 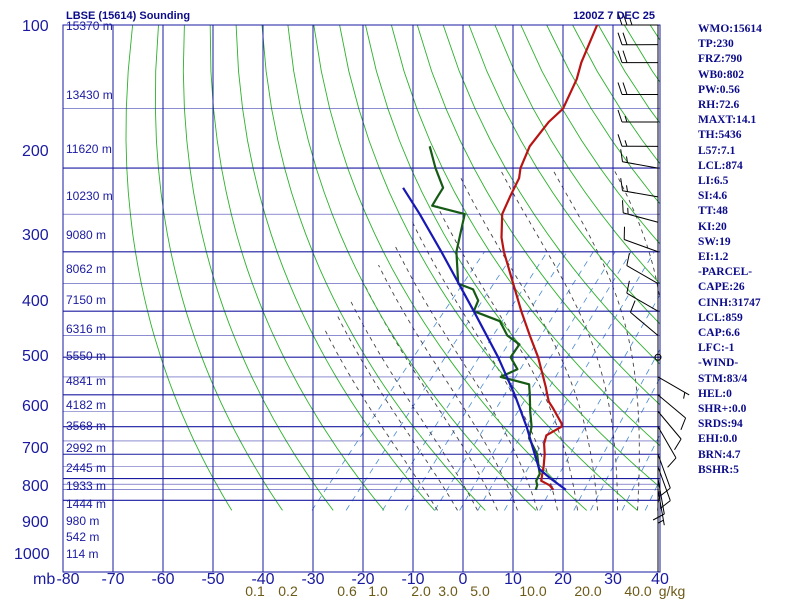 What do you see at coordinates (32, 554) in the screenshot?
I see `pressure-tick-label: 1000` at bounding box center [32, 554].